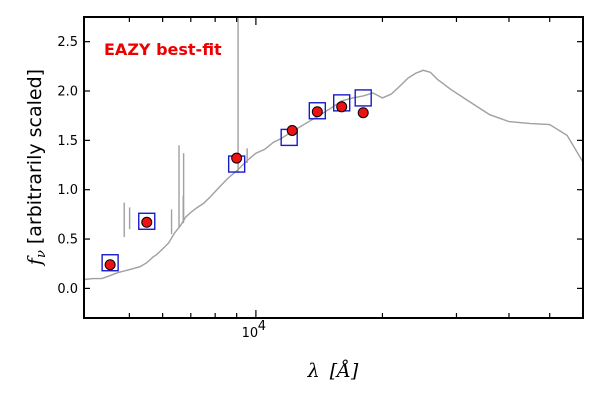  Describe the element at coordinates (67, 240) in the screenshot. I see `y-tick-label: 0.5` at that location.